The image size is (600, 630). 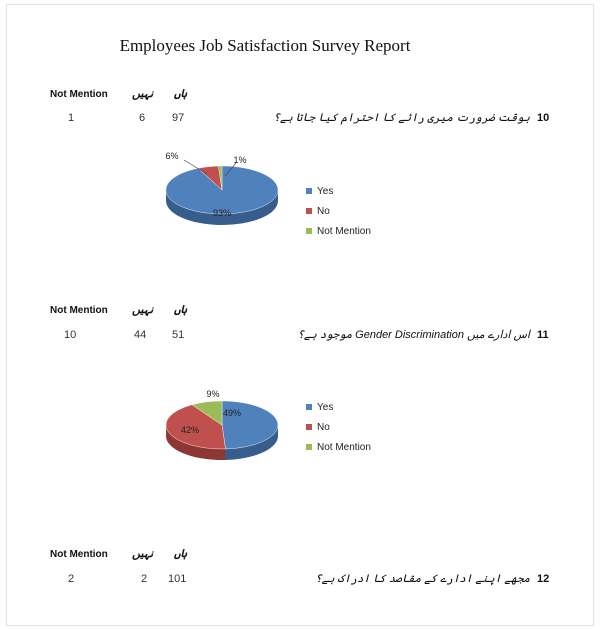 I want to click on legend-q11: Yes No Not Mention, so click(x=338, y=427).